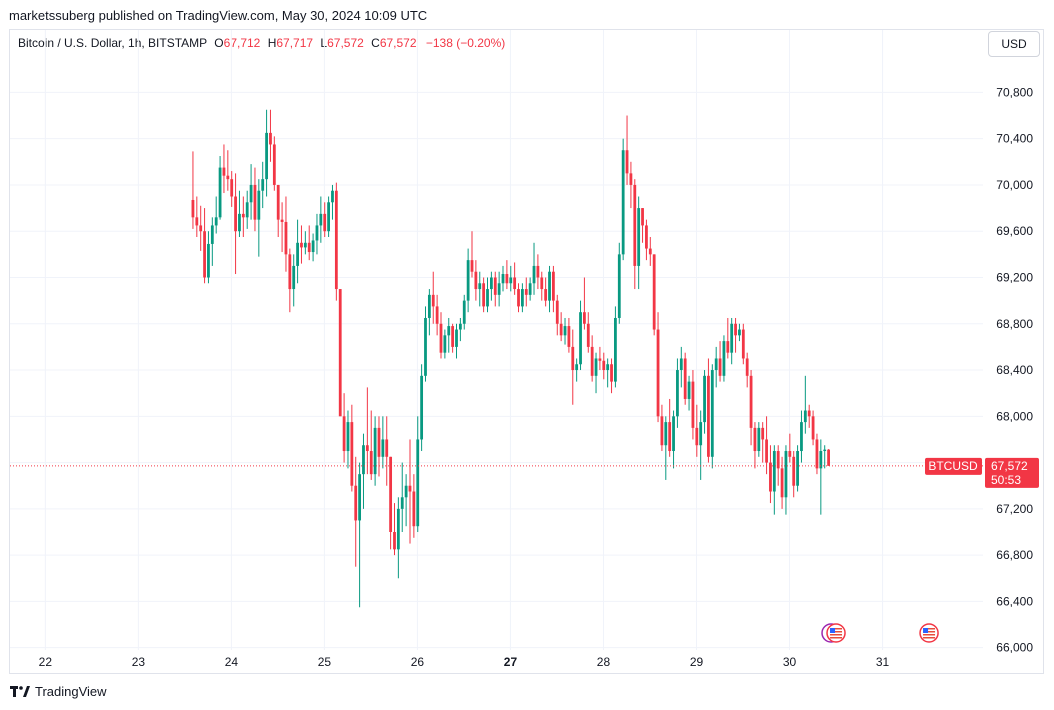 This screenshot has width=1054, height=710. Describe the element at coordinates (324, 43) in the screenshot. I see `low-label: L` at that location.